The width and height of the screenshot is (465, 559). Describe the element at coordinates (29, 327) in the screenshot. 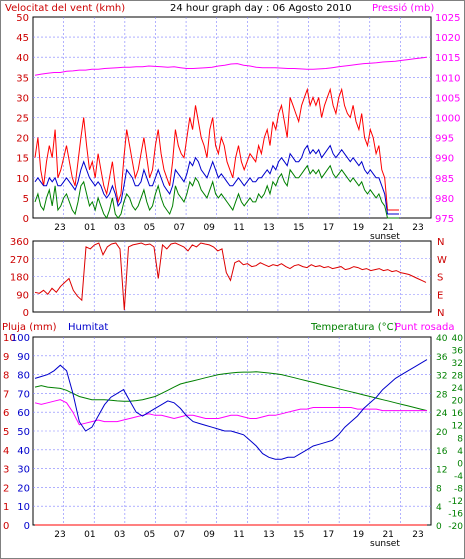

I see `legend-rain: Pluja (mm)` at that location.